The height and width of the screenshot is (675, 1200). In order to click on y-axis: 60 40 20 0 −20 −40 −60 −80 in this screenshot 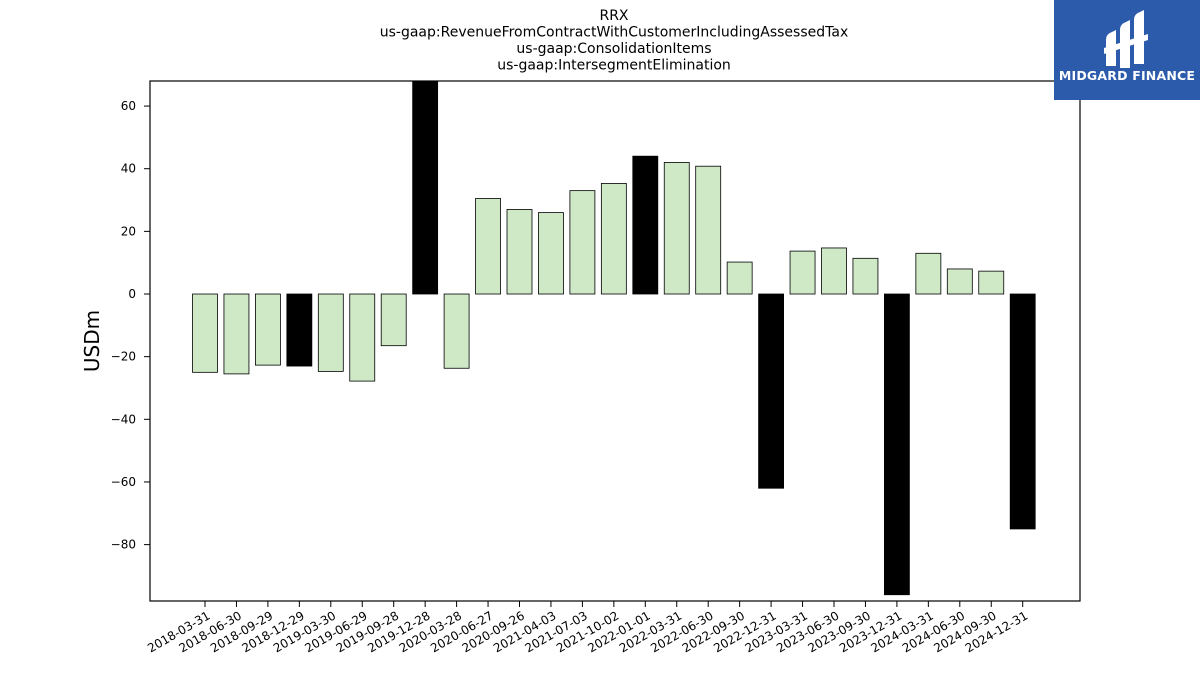, I will do `click(130, 325)`.